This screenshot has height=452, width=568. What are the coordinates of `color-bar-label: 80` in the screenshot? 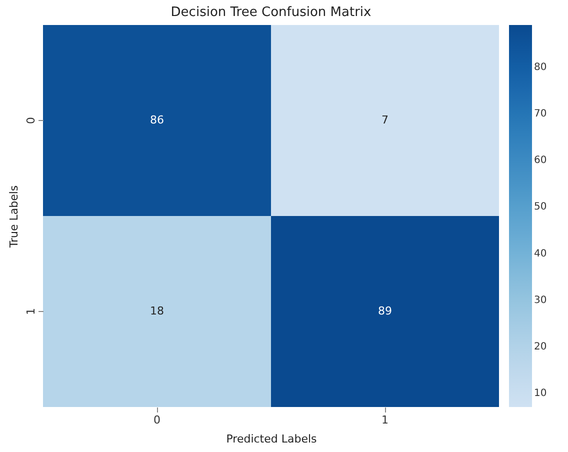 It's located at (540, 67).